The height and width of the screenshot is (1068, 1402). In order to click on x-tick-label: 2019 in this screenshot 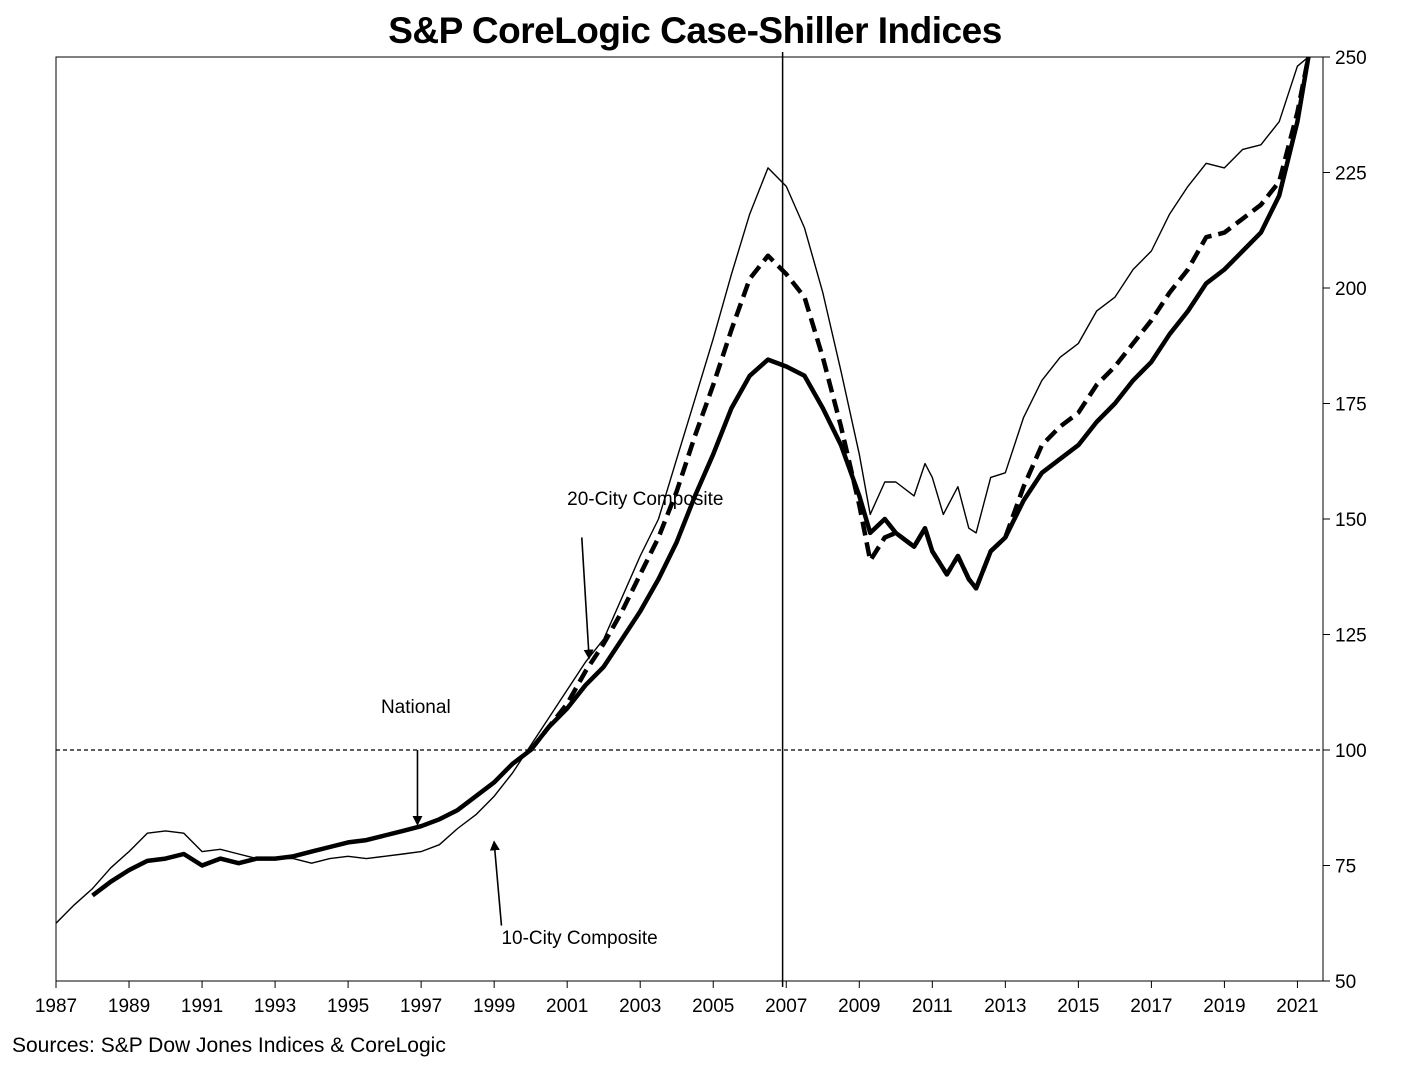, I will do `click(1224, 1006)`.